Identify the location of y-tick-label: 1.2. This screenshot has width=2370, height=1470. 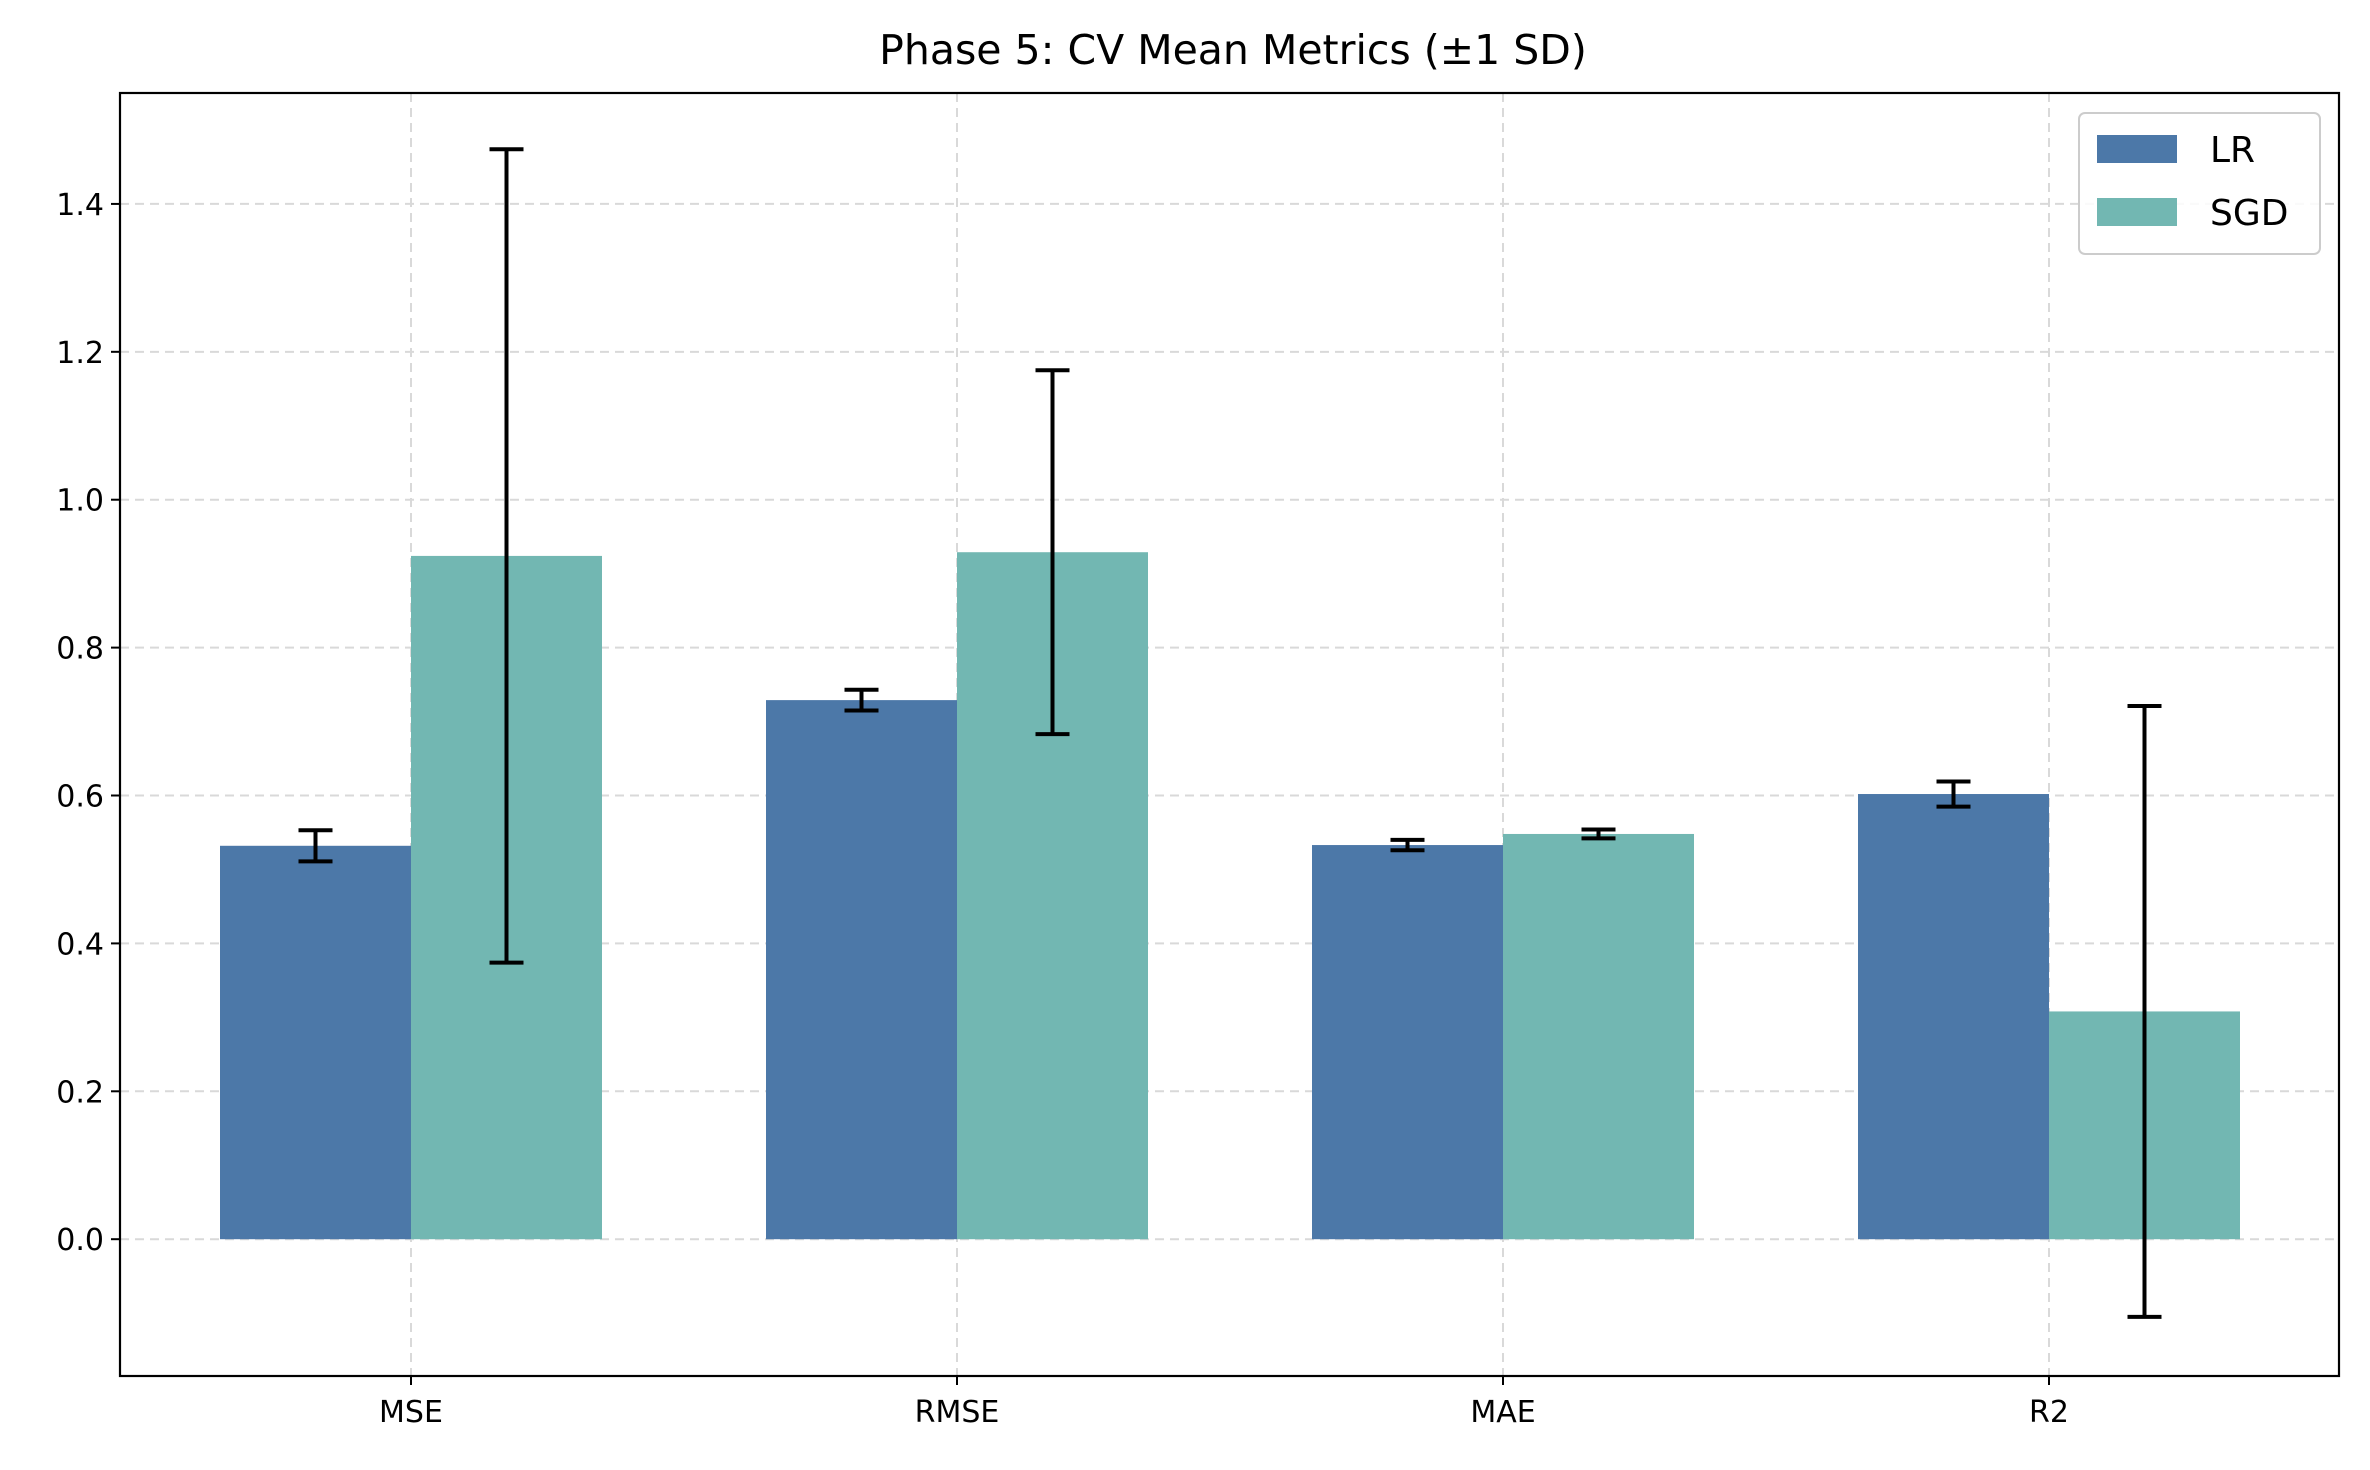
(80, 353).